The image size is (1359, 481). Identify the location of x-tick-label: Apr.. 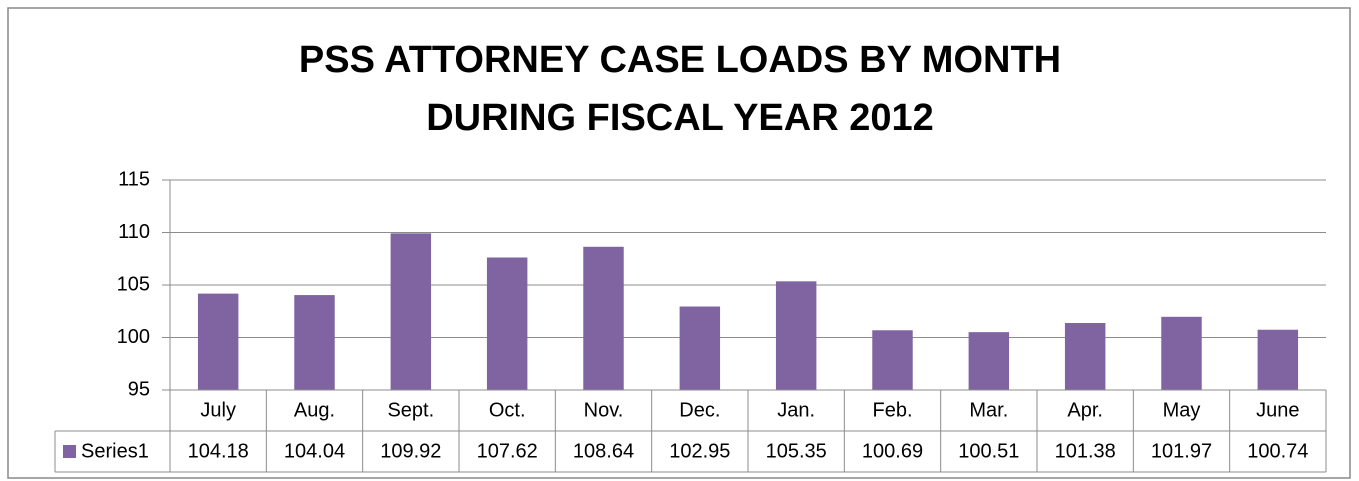
(1085, 410).